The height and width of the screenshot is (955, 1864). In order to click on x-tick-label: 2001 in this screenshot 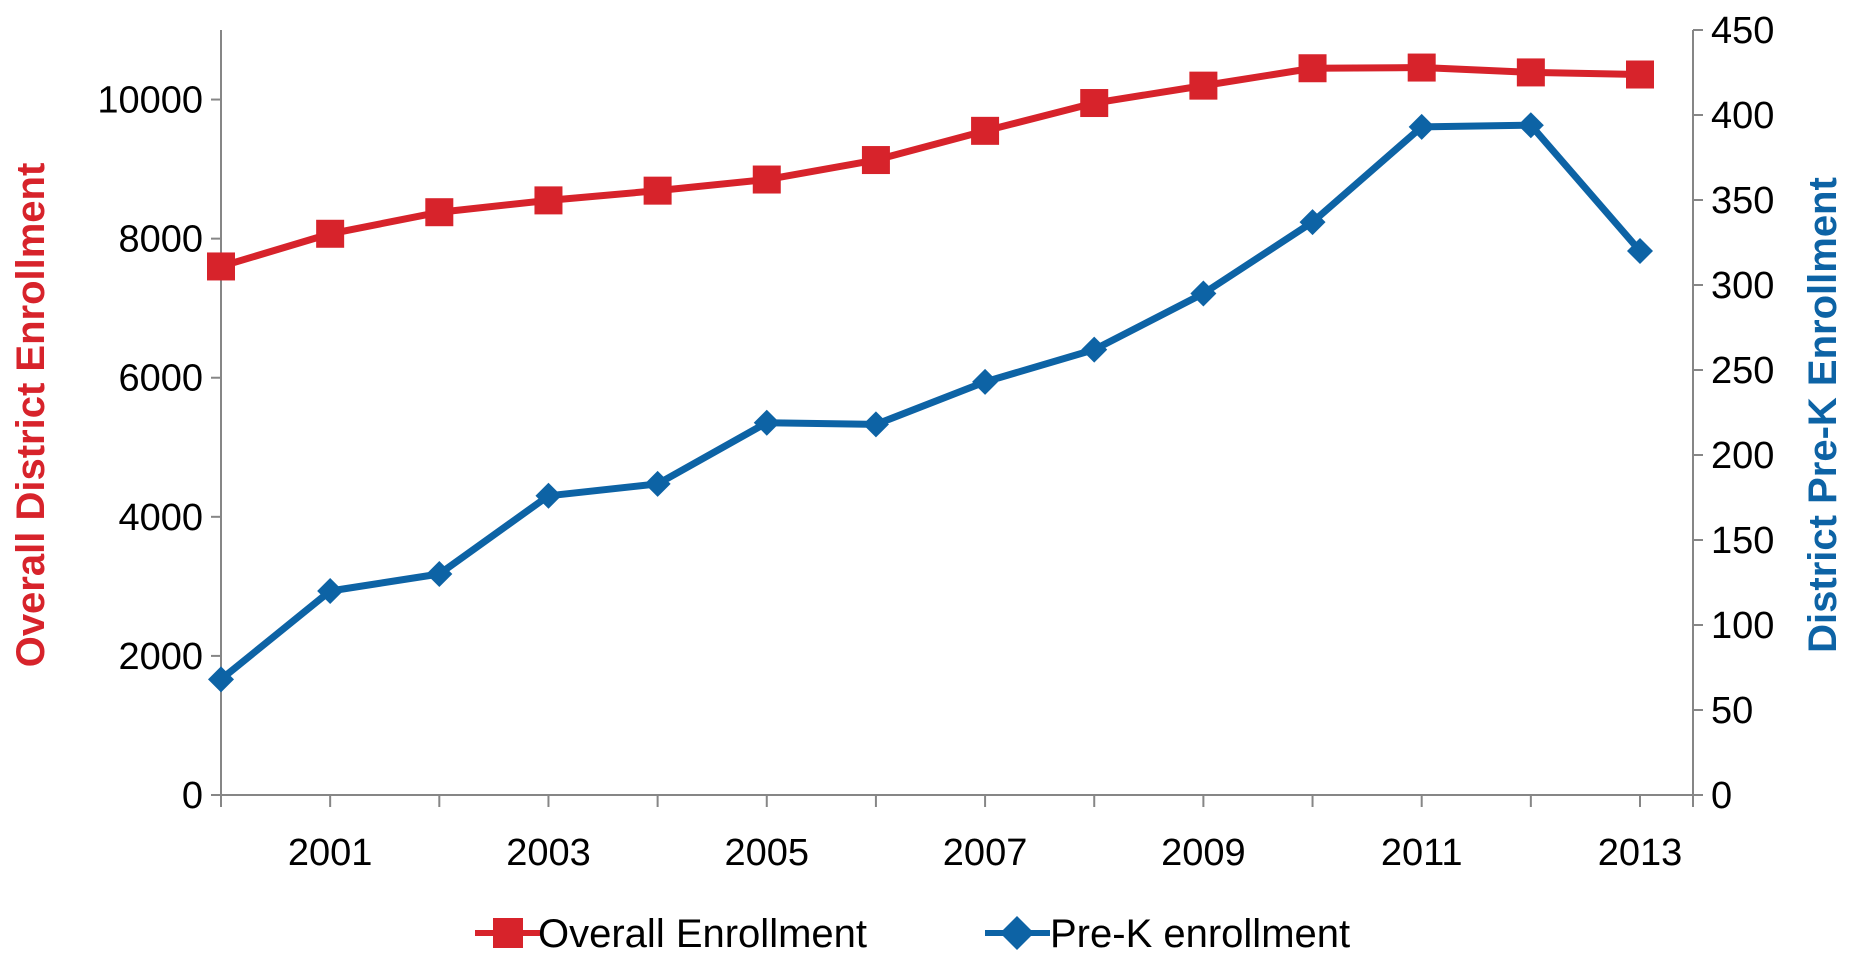, I will do `click(330, 853)`.